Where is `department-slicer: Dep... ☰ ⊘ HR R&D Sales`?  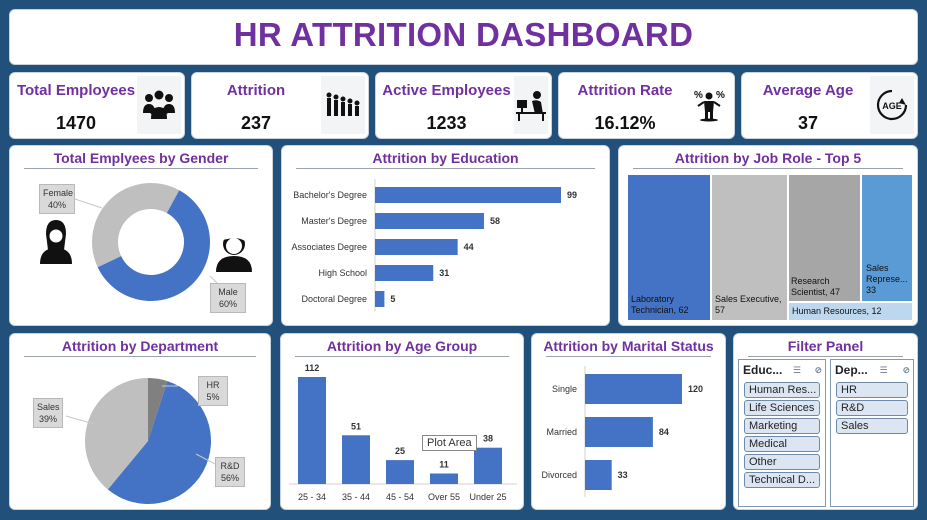 department-slicer: Dep... ☰ ⊘ HR R&D Sales is located at coordinates (872, 433).